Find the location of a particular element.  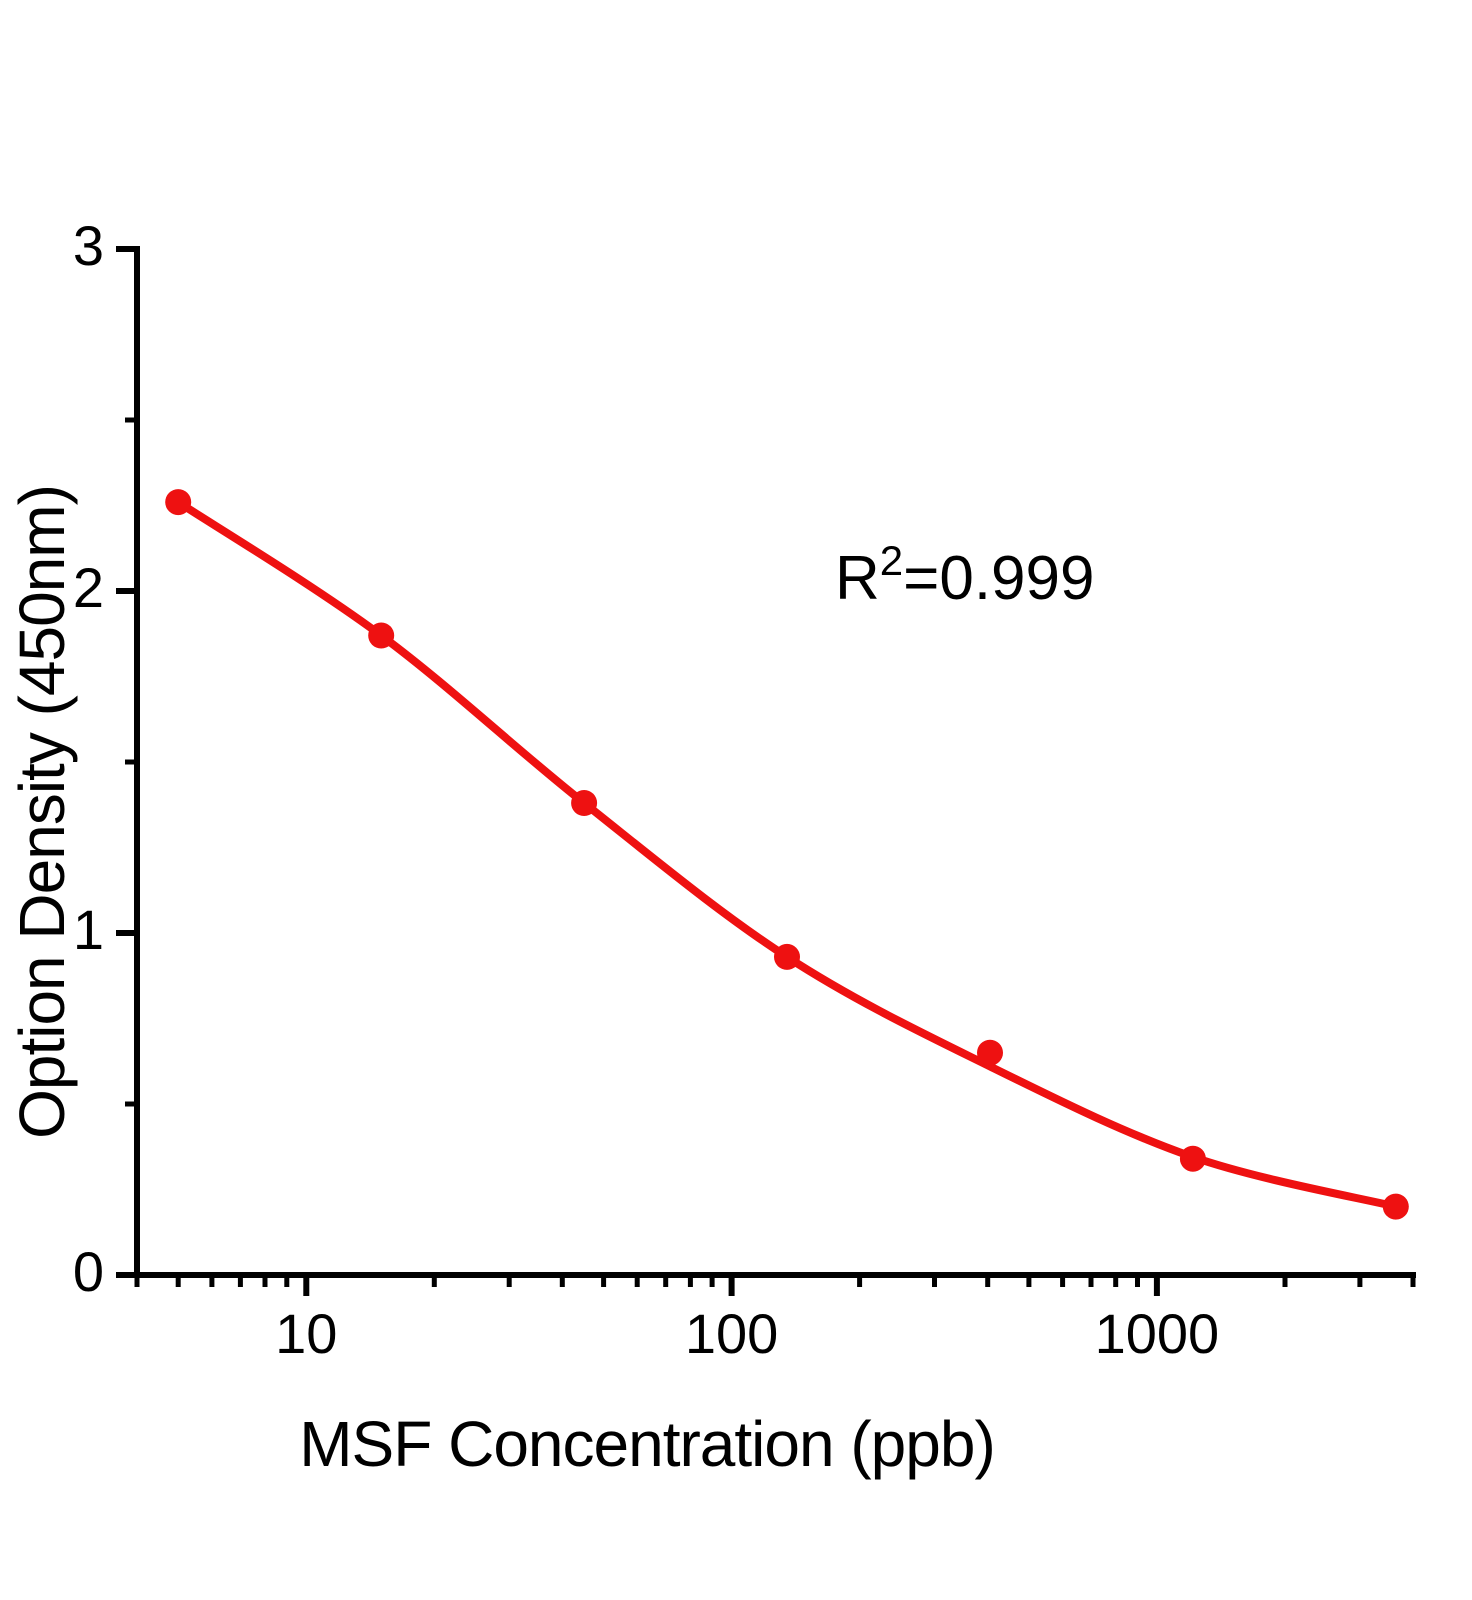

r-squared-base: R is located at coordinates (857, 578).